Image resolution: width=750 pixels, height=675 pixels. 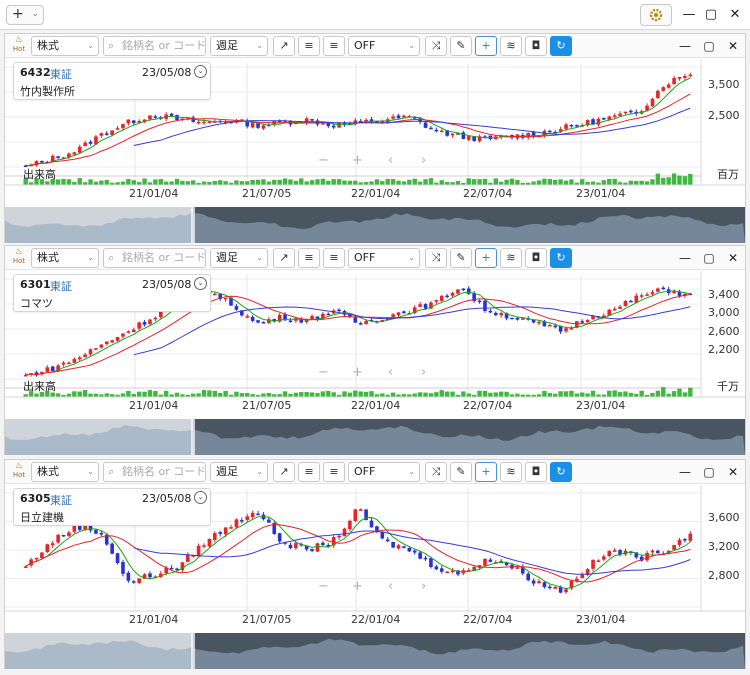 What do you see at coordinates (724, 294) in the screenshot?
I see `y-tick-label: 3,400` at bounding box center [724, 294].